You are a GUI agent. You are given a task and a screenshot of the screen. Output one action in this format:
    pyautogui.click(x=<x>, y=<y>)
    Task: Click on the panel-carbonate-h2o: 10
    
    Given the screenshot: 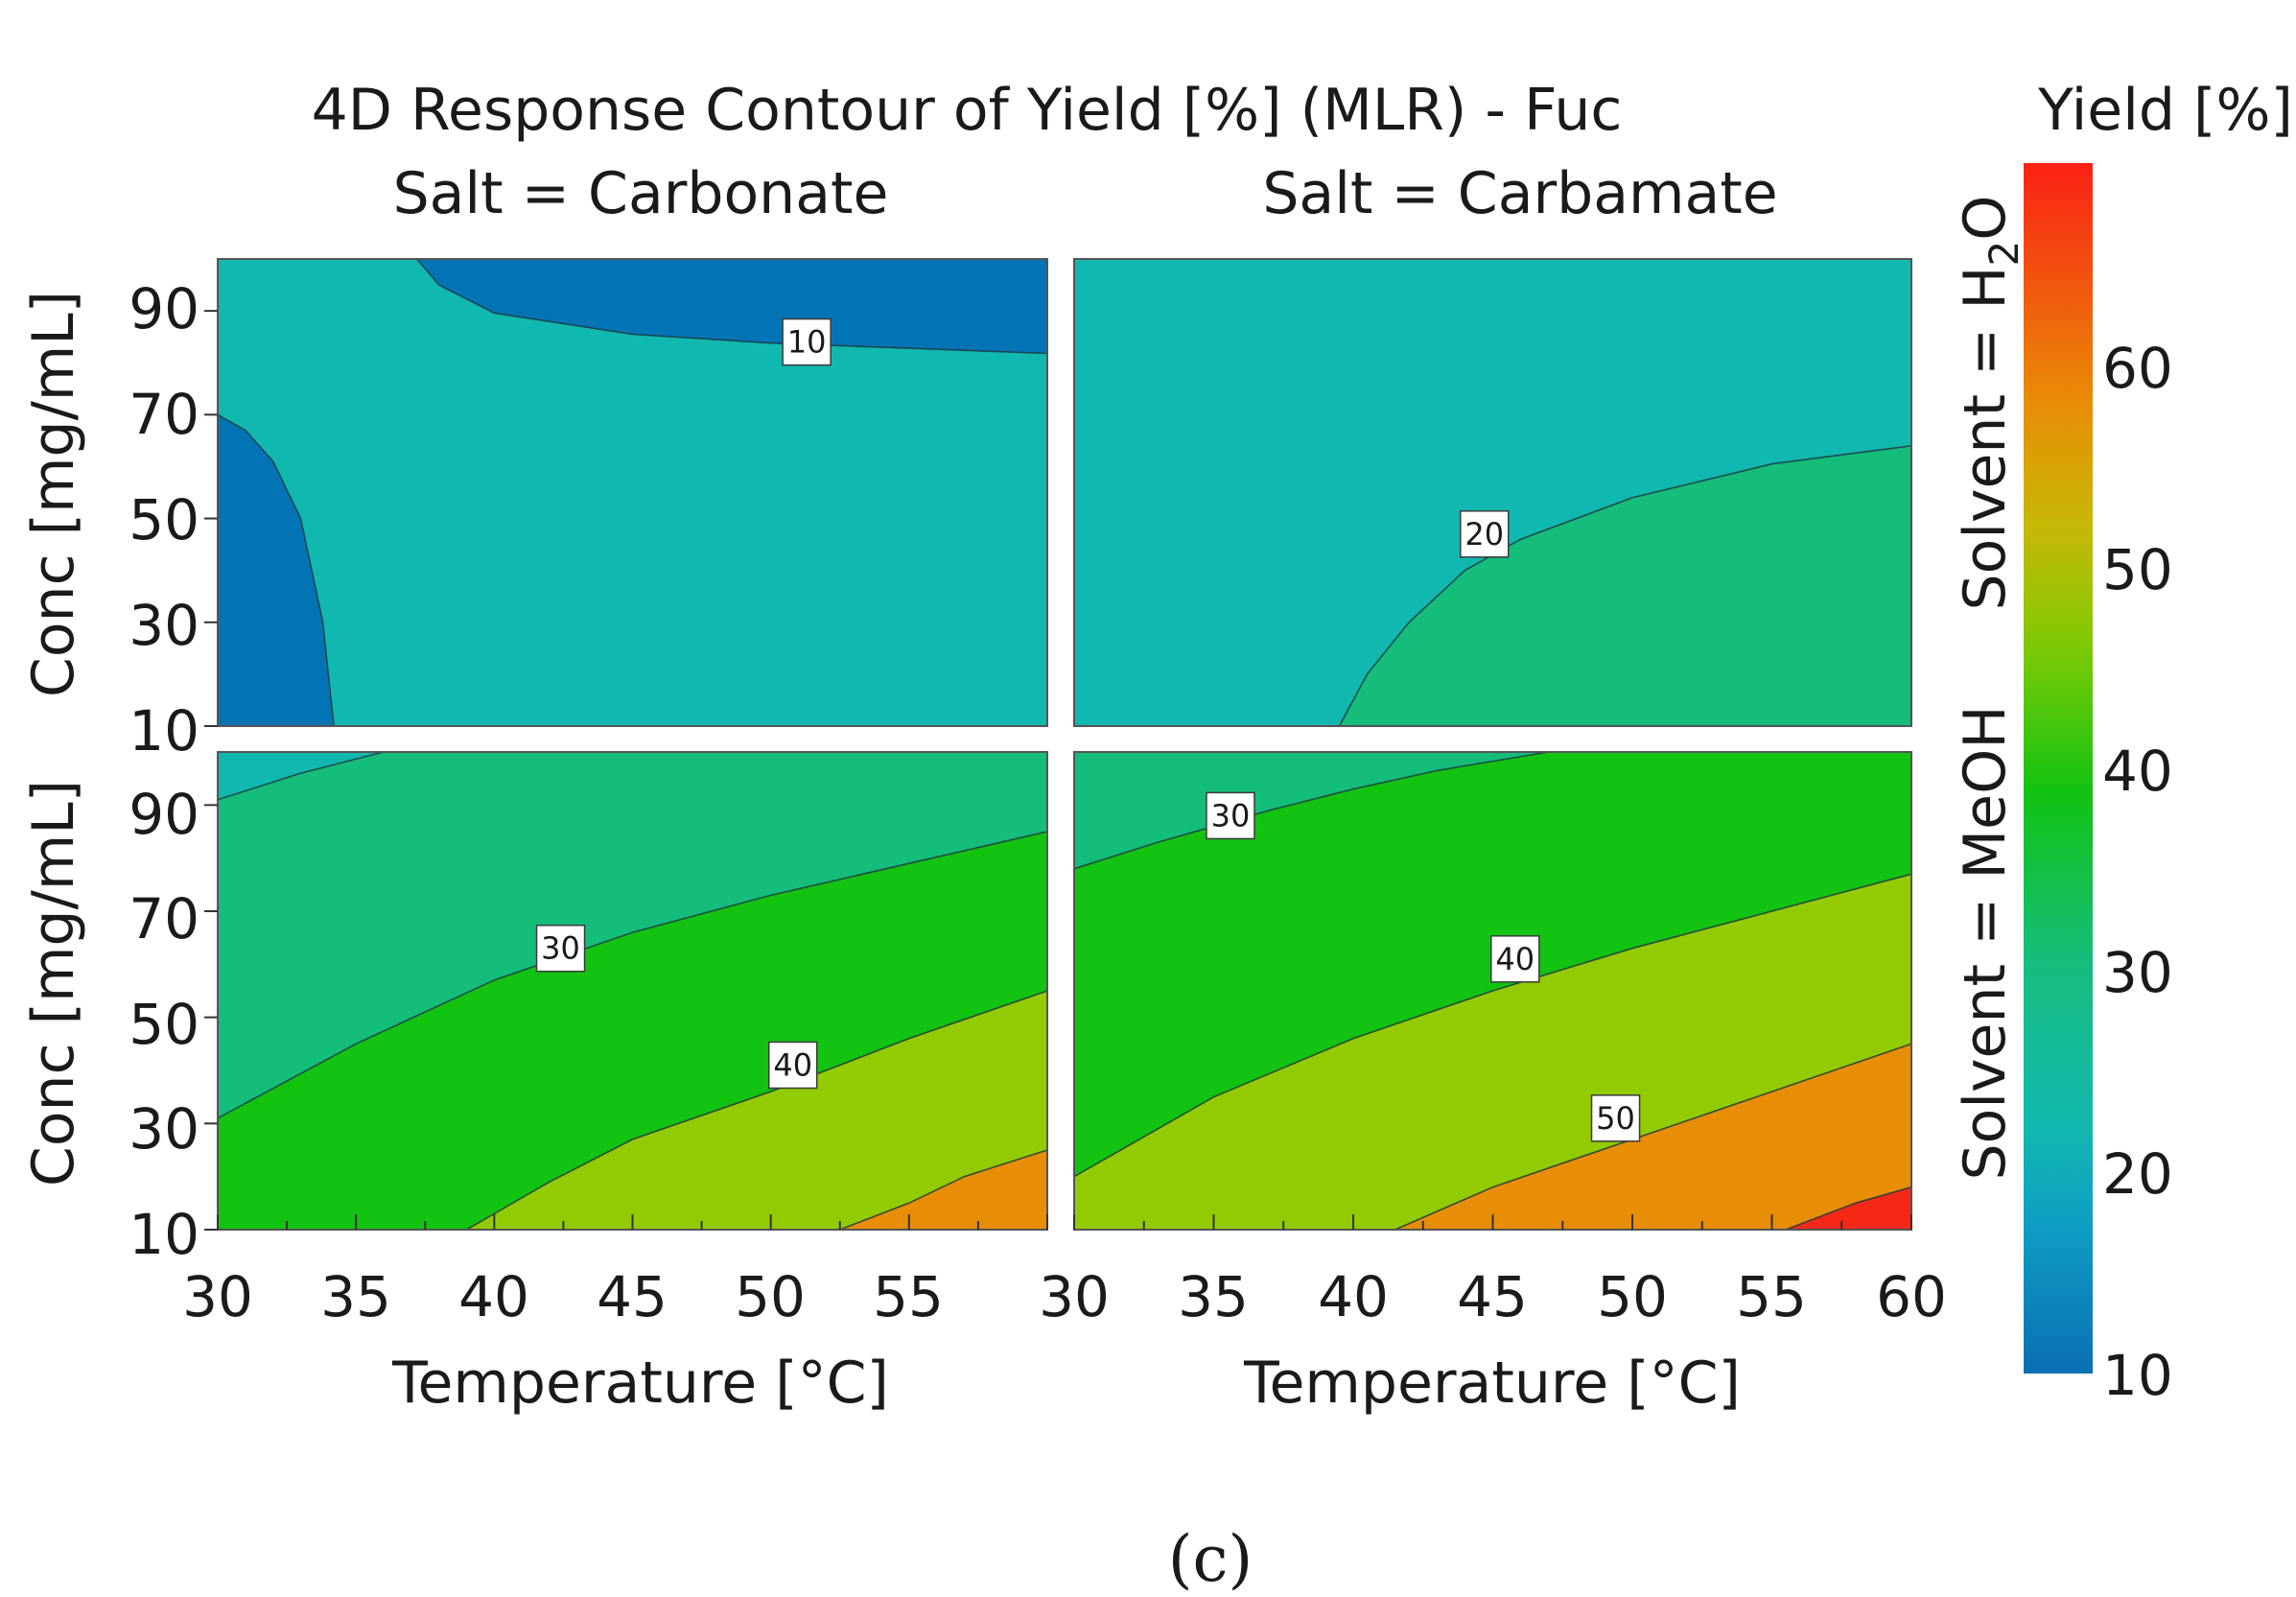 What is the action you would take?
    pyautogui.click(x=626, y=493)
    